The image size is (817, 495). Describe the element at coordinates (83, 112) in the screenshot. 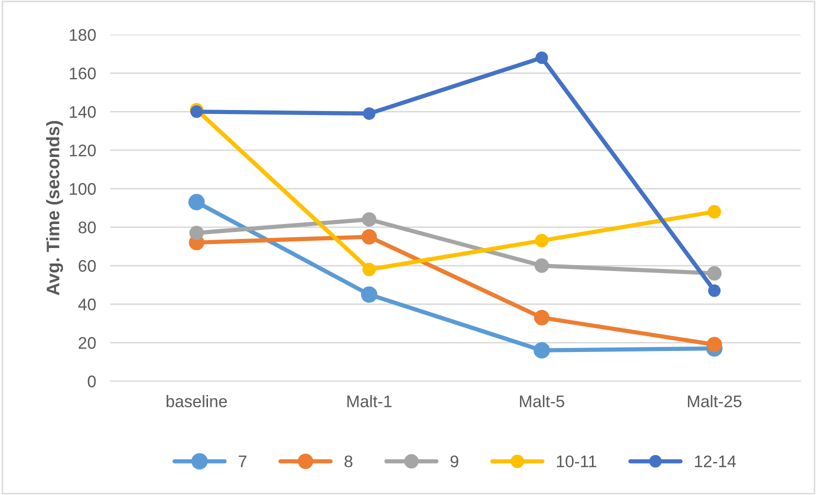

I see `y-tick-label: 140` at that location.